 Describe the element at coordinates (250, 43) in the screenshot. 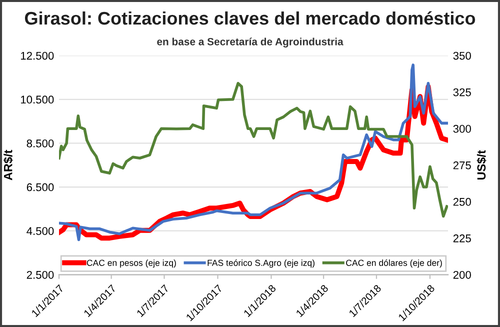

I see `chart-subtitle: en base a Secretaría de Agroindustria` at that location.